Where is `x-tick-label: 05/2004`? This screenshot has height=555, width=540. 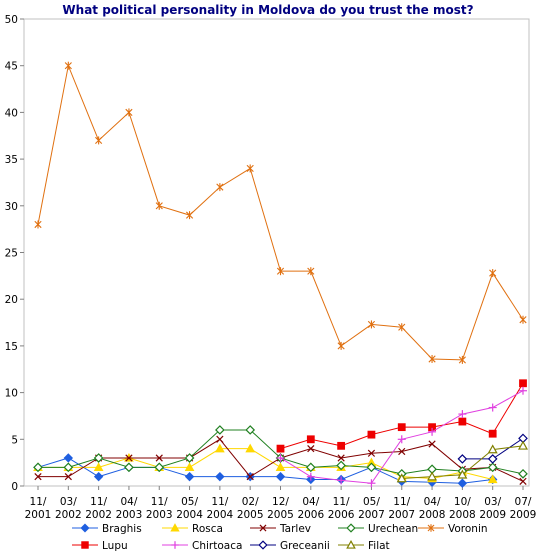 x-tick-label: 05/2004 is located at coordinates (189, 508).